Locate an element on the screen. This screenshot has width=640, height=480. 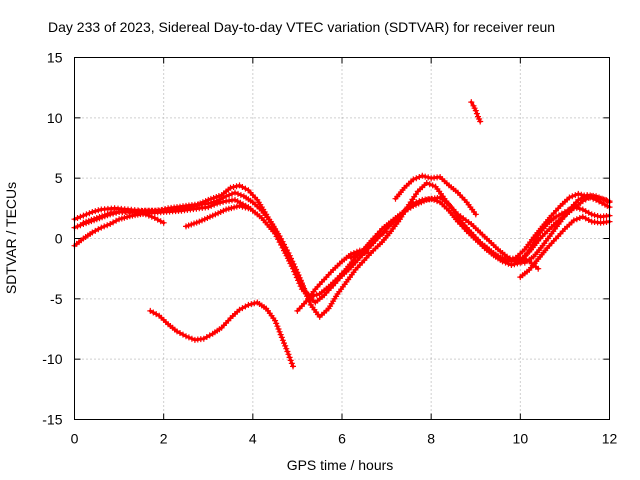
x-tick-labels: 0 2 4 6 8 10 12 is located at coordinates (344, 439).